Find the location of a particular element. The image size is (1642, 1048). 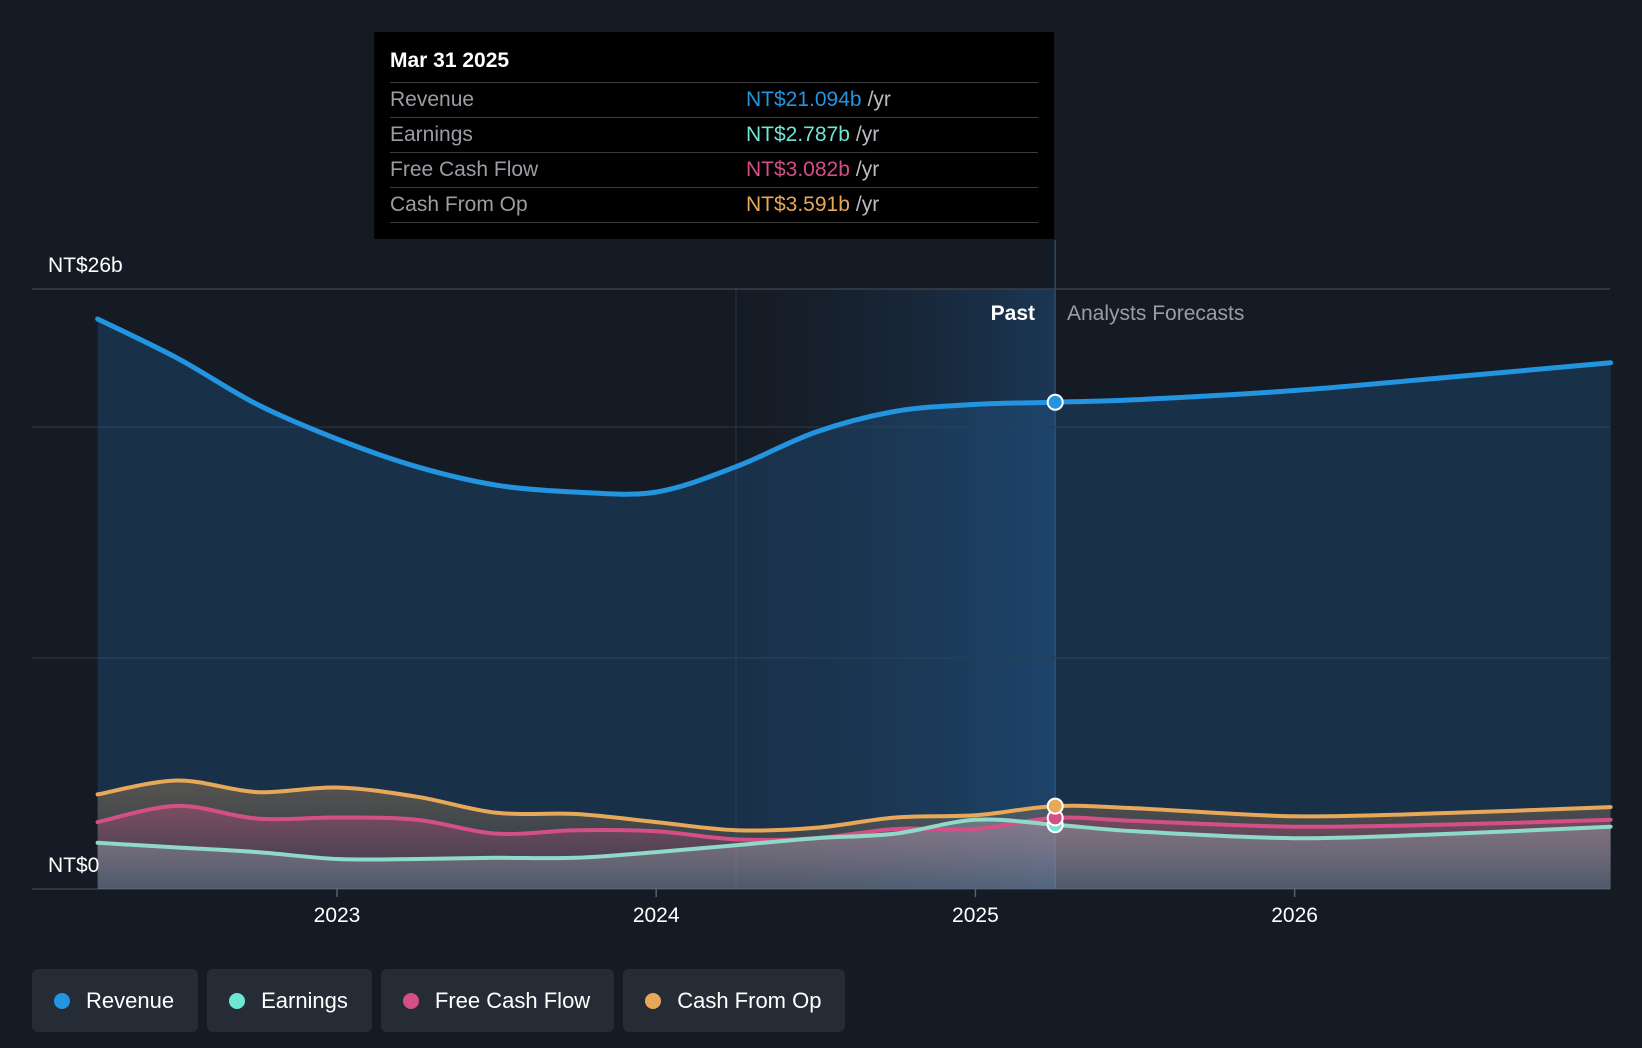

marker-cfo is located at coordinates (1055, 806).